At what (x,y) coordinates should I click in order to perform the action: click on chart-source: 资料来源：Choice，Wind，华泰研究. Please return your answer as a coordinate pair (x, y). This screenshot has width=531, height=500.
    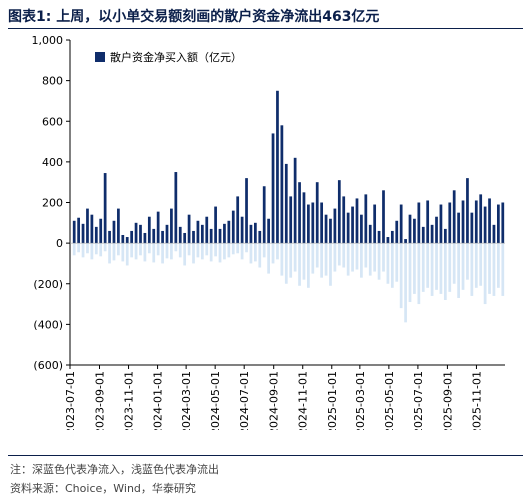
    Looking at the image, I should click on (103, 488).